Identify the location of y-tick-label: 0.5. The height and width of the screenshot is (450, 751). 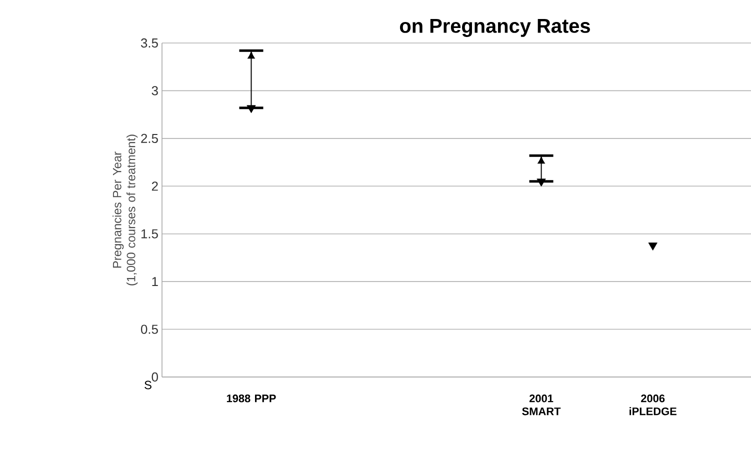
(149, 329).